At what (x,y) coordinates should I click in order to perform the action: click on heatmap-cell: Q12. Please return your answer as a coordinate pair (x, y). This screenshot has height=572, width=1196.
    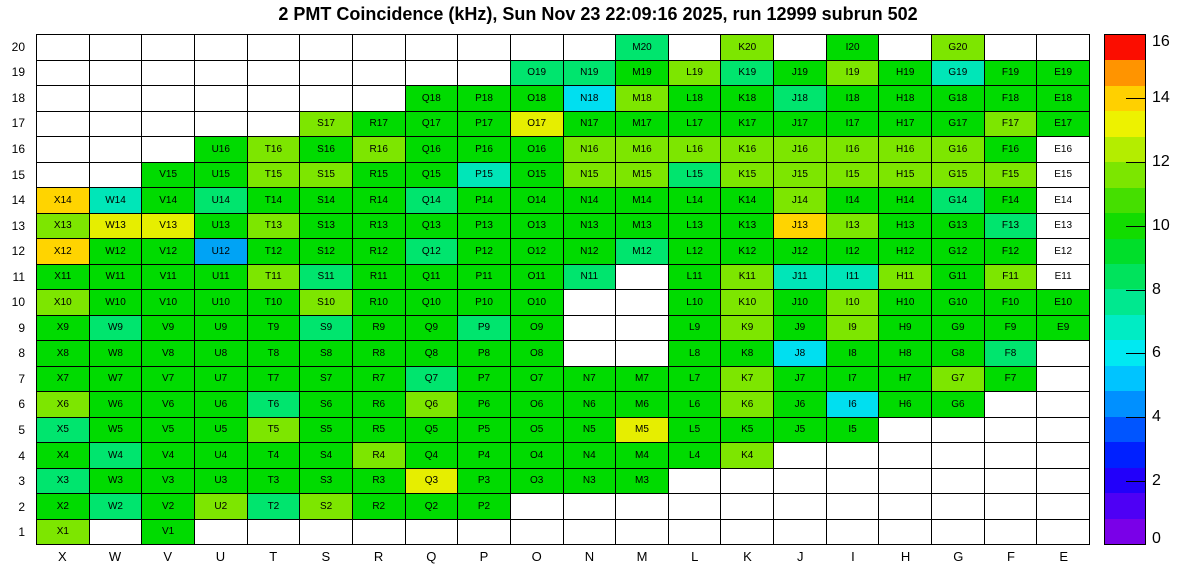
    Looking at the image, I should click on (431, 251).